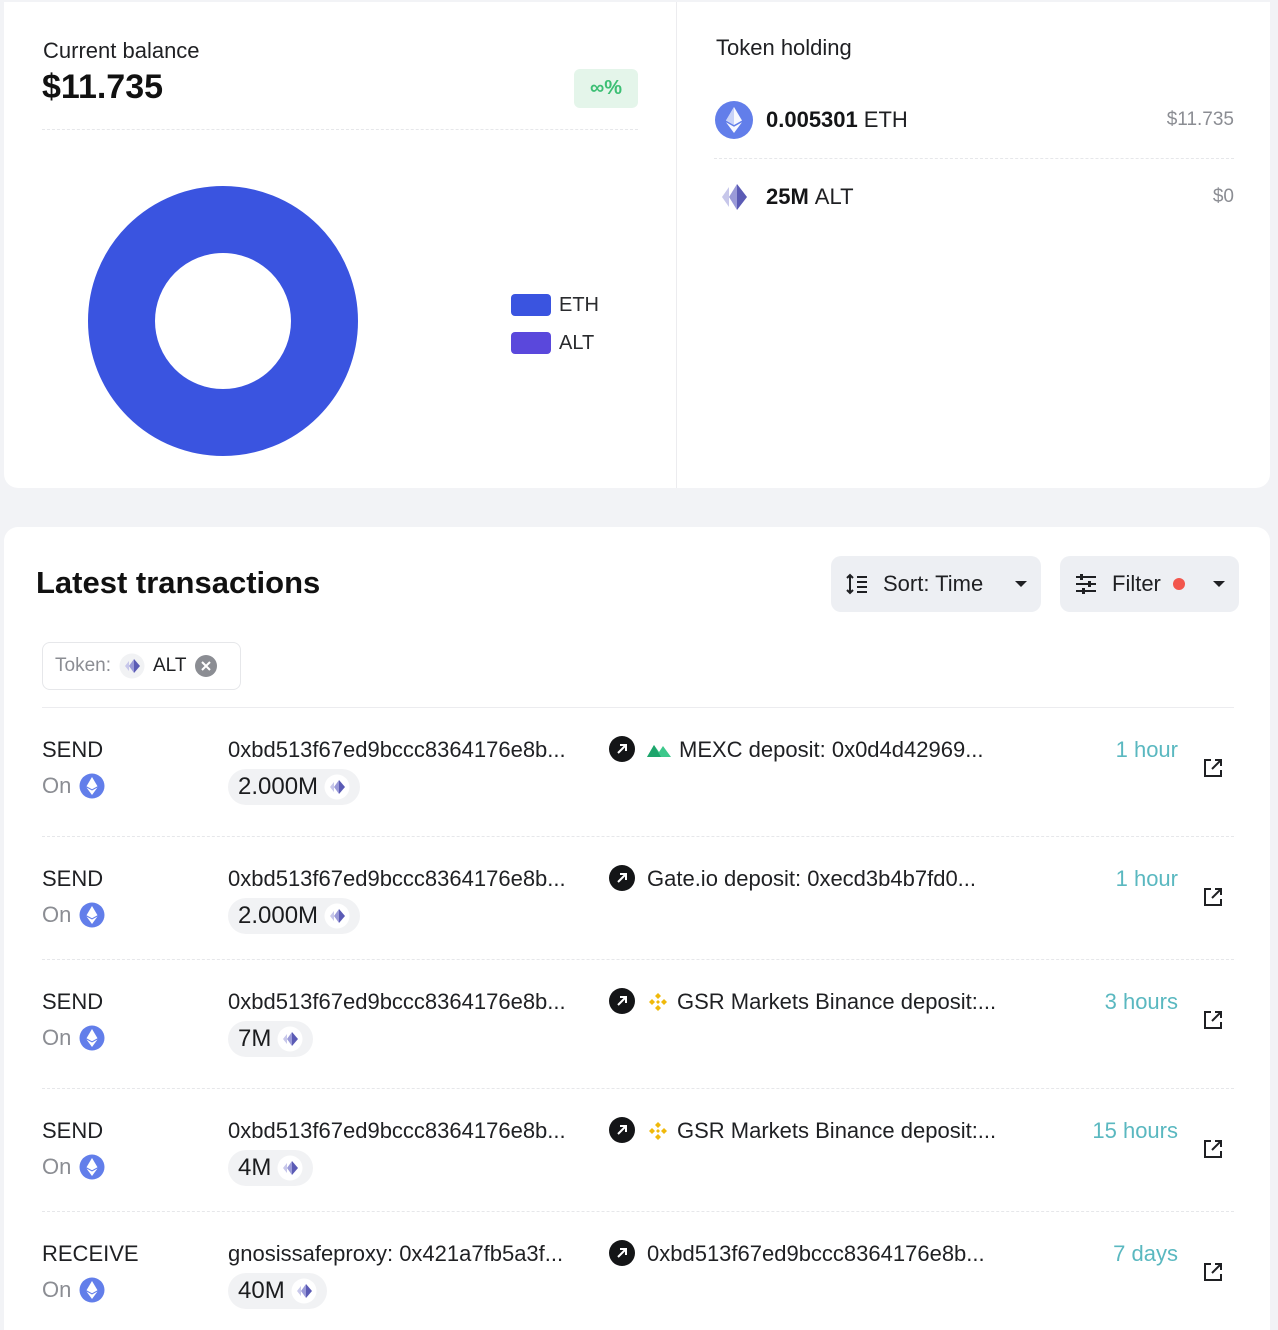 This screenshot has width=1278, height=1330. I want to click on tx-time: 3 hours, so click(1141, 1001).